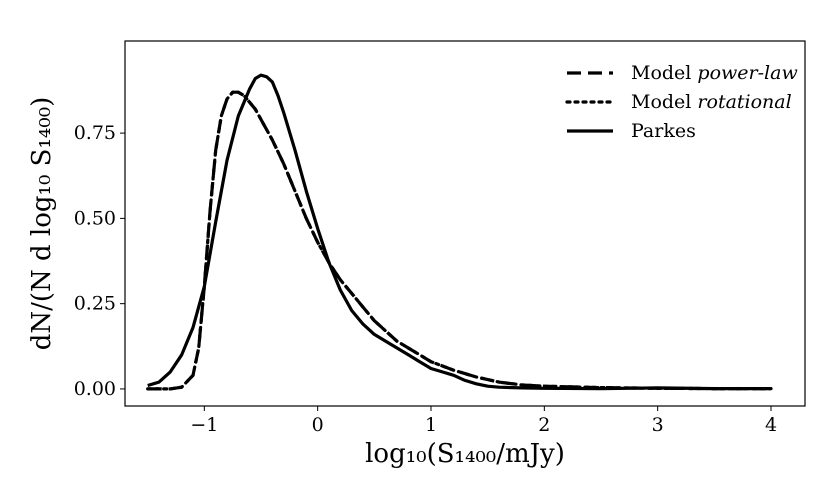 The height and width of the screenshot is (498, 830). Describe the element at coordinates (771, 425) in the screenshot. I see `x-tick-label: 4` at that location.